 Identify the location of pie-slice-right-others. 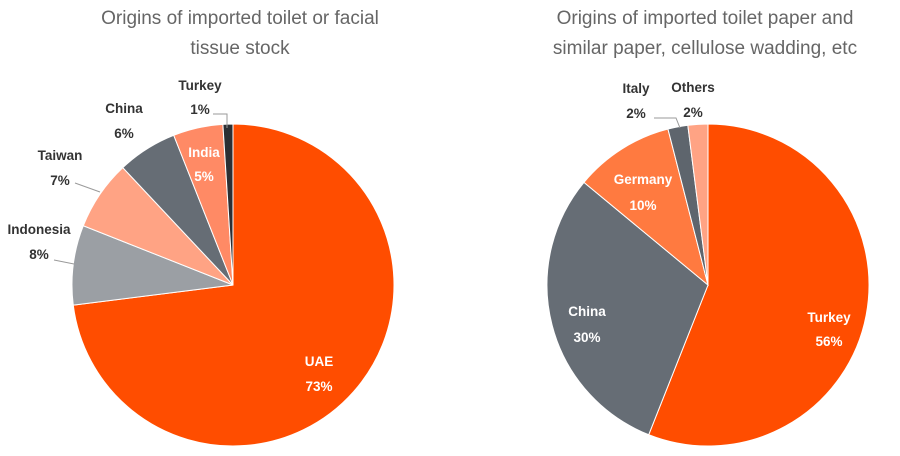
(698, 204).